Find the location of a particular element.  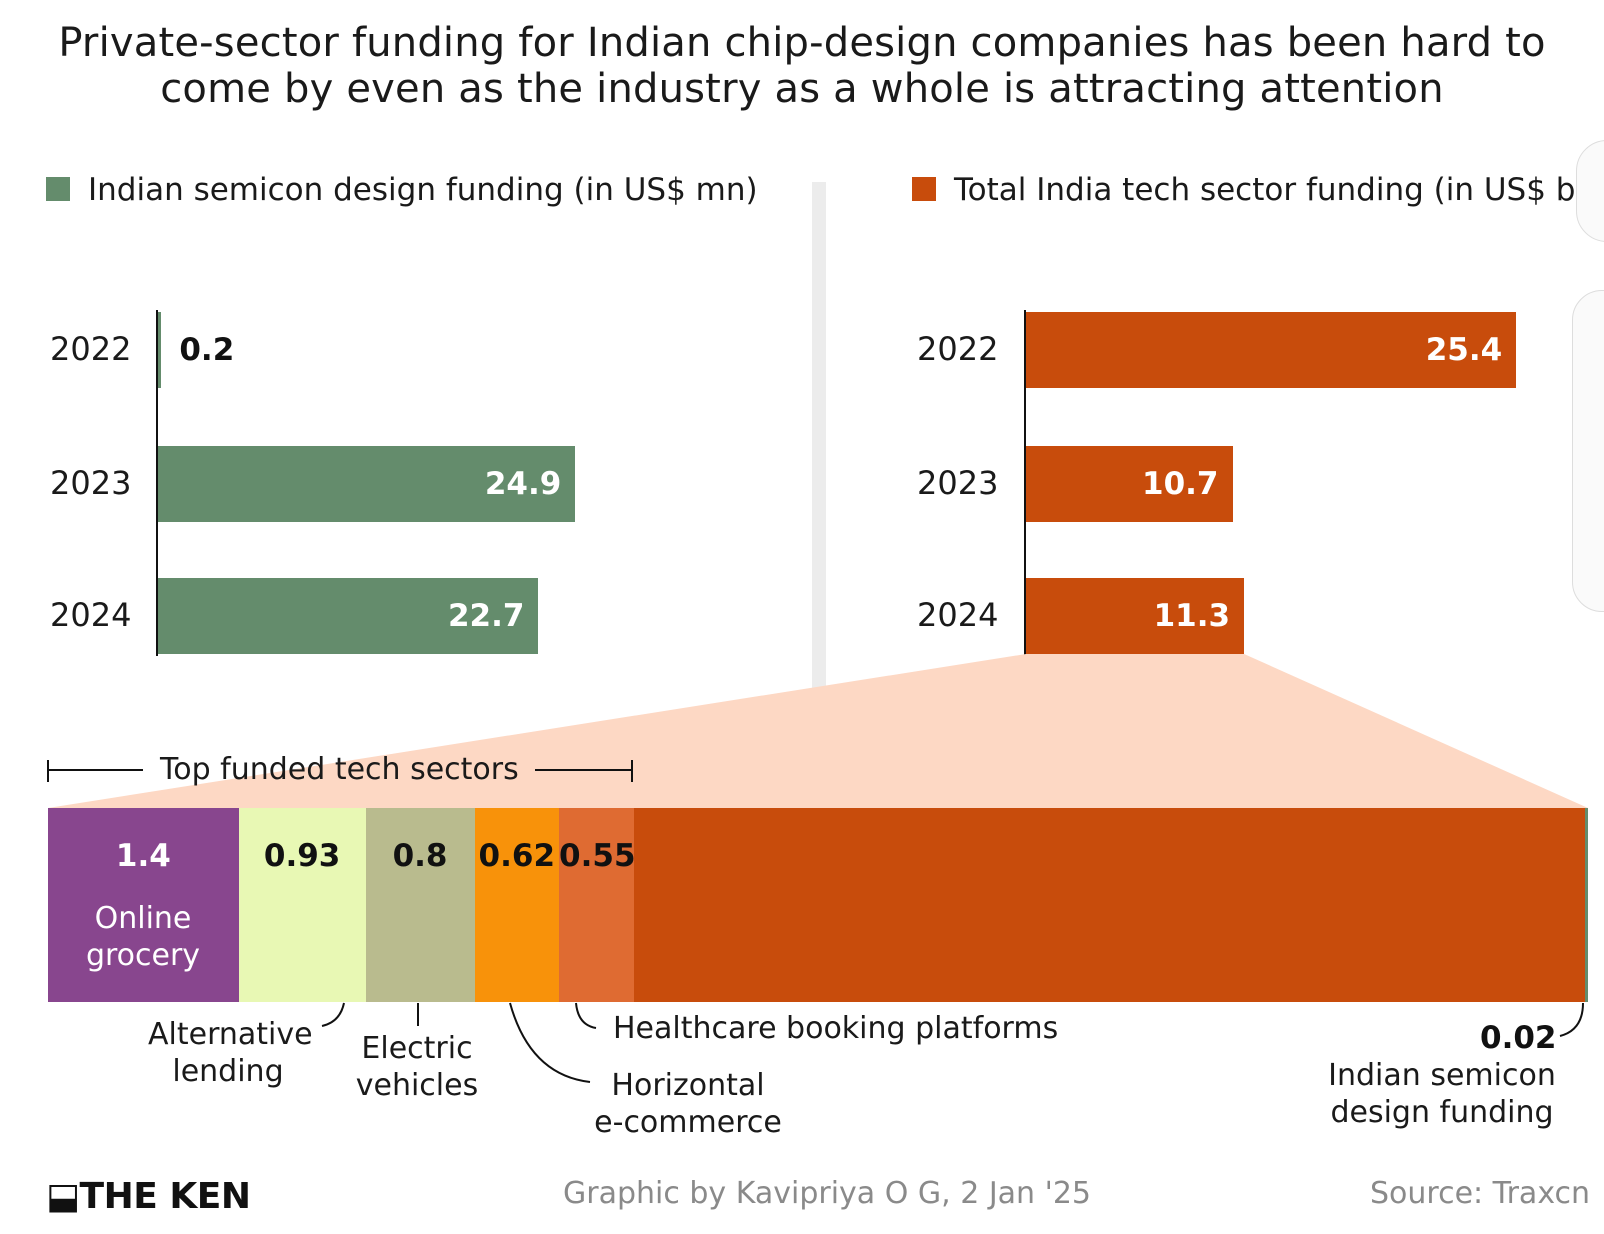

leader-alt-lending is located at coordinates (333, 1014).